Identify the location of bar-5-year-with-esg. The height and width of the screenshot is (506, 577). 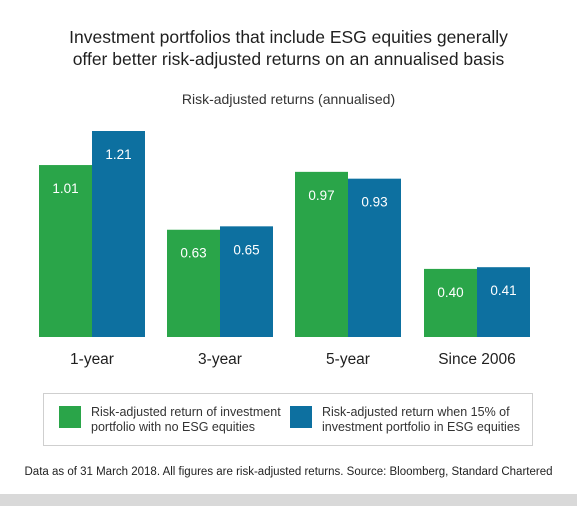
(374, 257).